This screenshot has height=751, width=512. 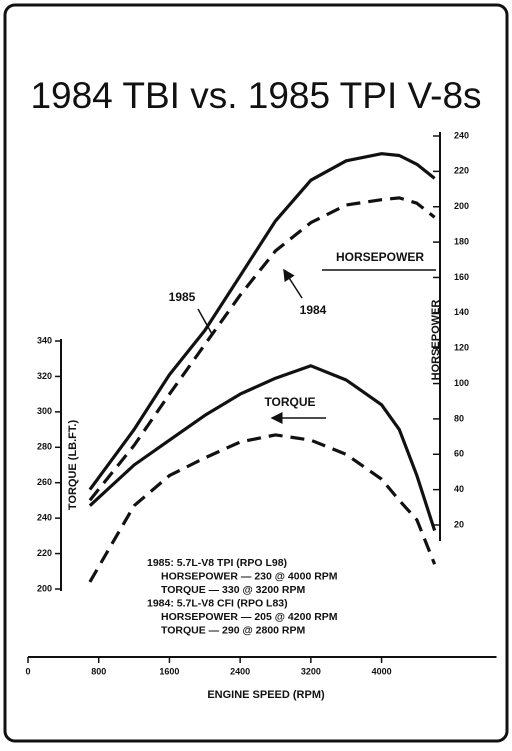 What do you see at coordinates (461, 383) in the screenshot?
I see `y2-tick-label: 100` at bounding box center [461, 383].